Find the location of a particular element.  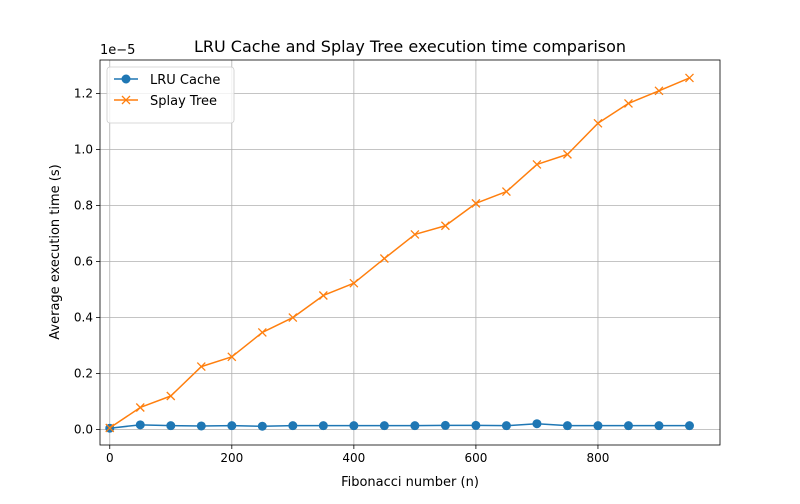

legend-box is located at coordinates (170, 95).